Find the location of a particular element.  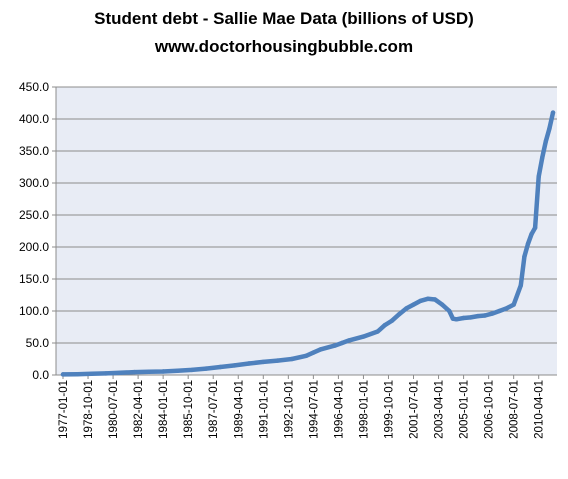

x-tick-label: 1991-01-01 is located at coordinates (264, 409).